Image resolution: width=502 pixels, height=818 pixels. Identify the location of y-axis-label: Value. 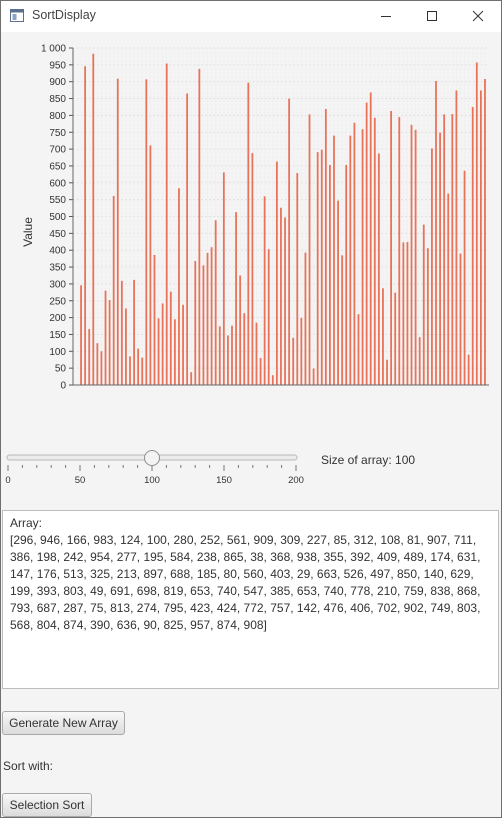
(28, 232).